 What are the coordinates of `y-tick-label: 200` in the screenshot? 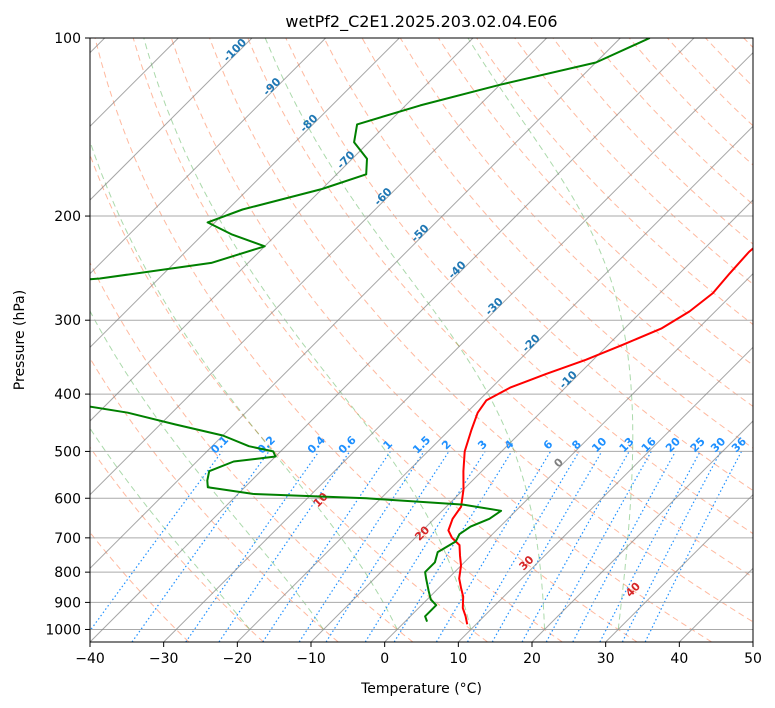 It's located at (67, 217).